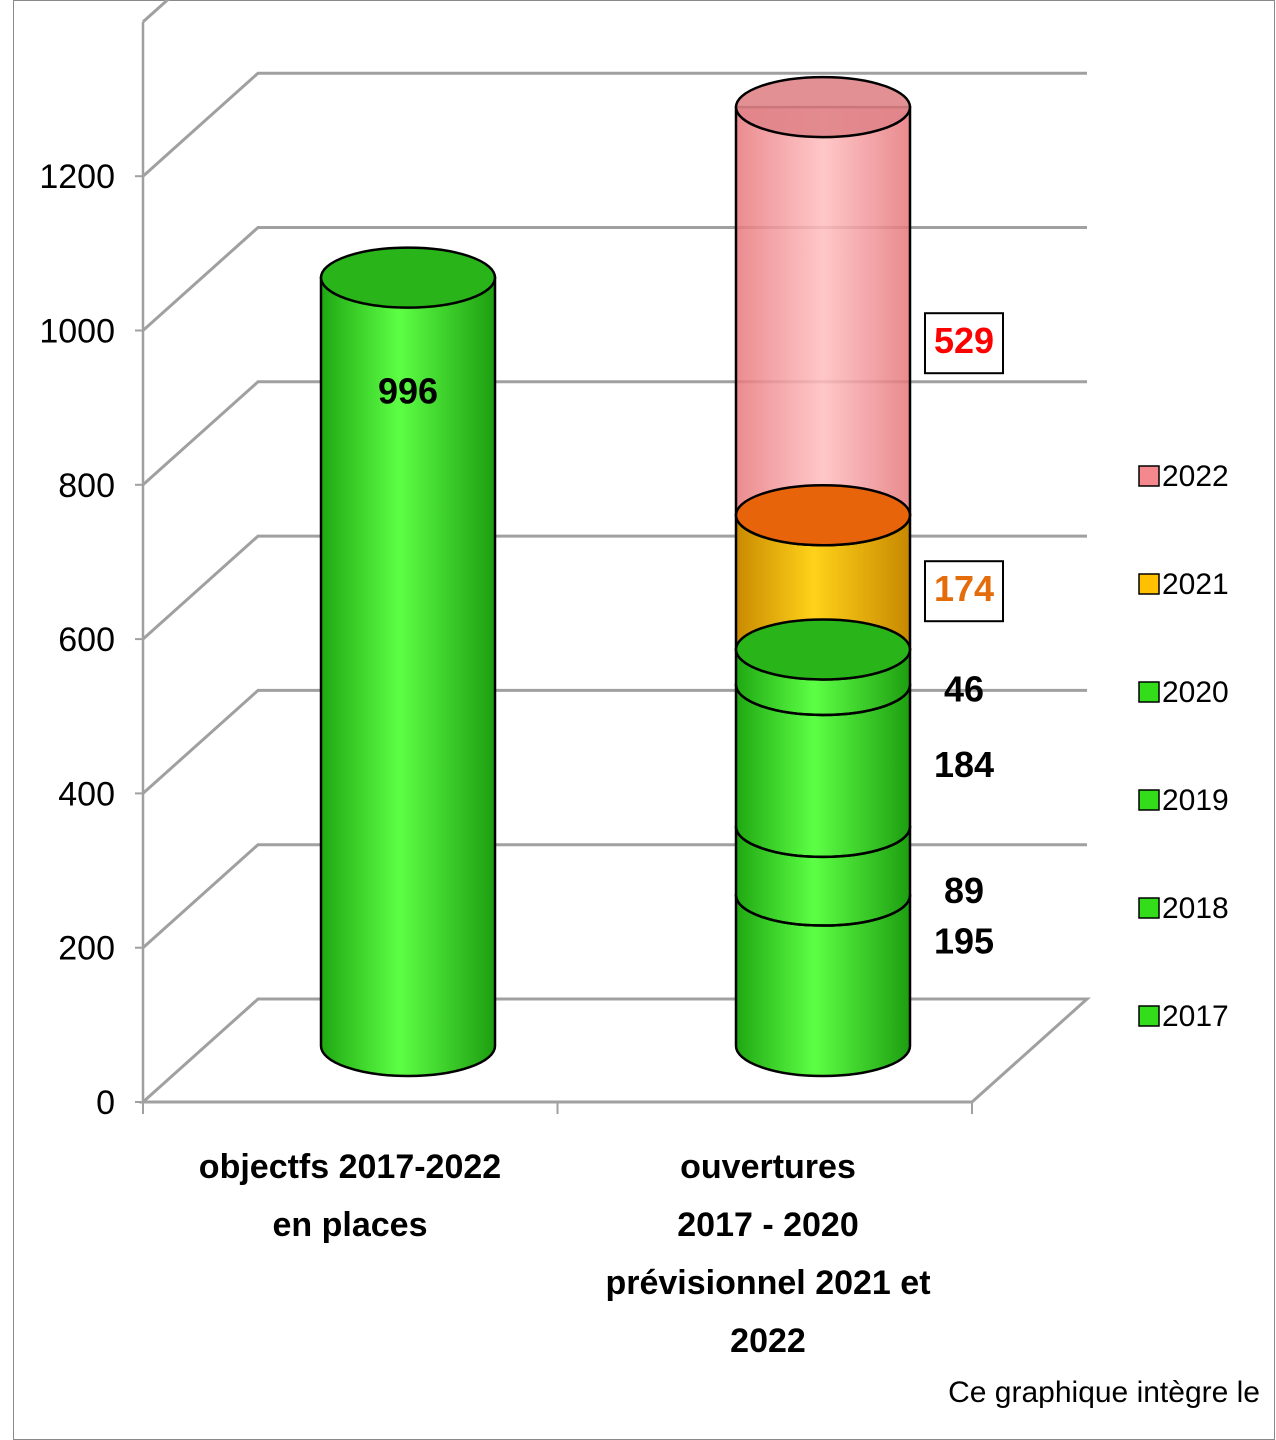 This screenshot has height=1440, width=1276. I want to click on y-tick-label: 1200, so click(77, 177).